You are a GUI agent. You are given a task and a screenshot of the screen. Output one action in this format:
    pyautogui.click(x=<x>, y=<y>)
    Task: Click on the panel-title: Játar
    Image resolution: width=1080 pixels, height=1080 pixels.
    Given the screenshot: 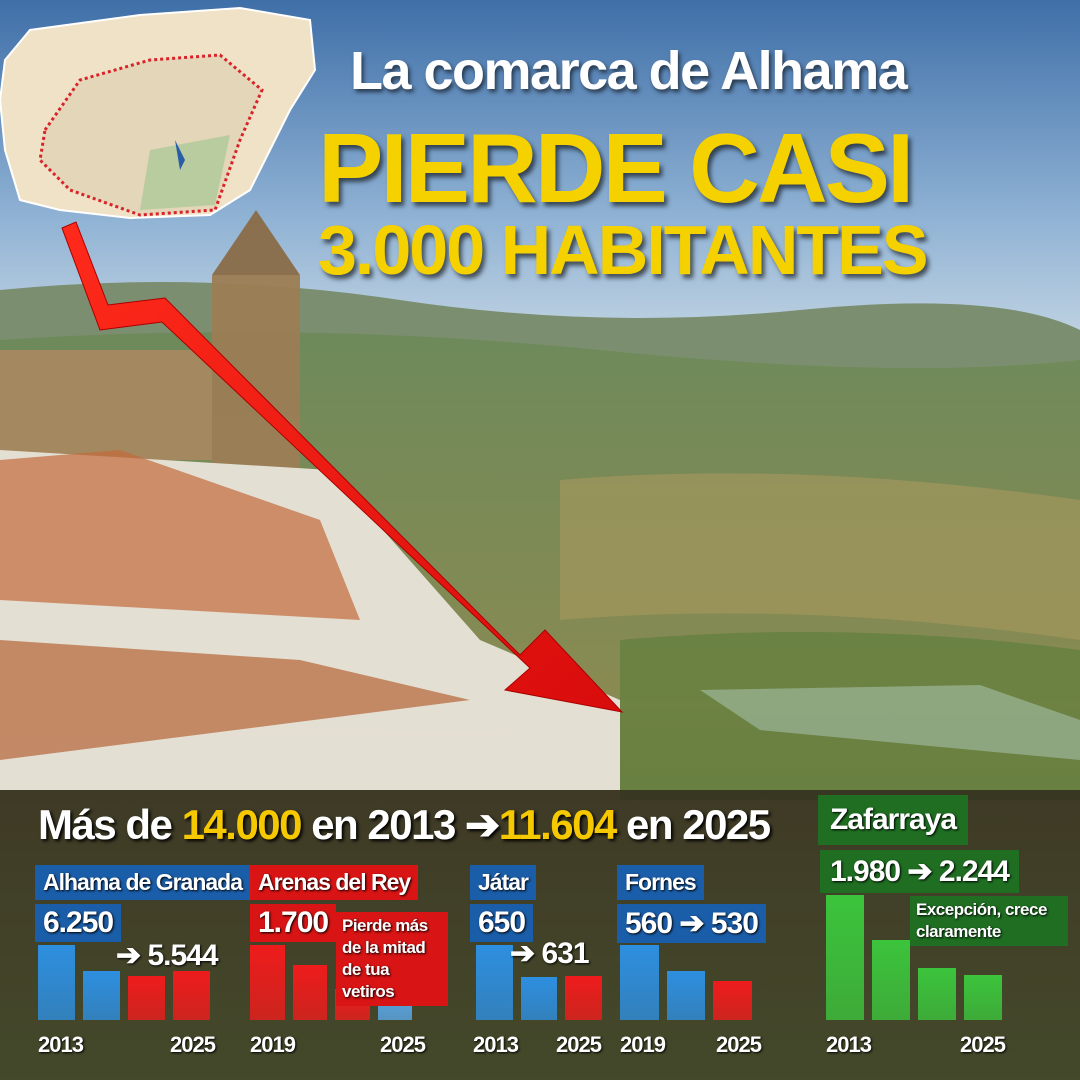 What is the action you would take?
    pyautogui.click(x=503, y=882)
    